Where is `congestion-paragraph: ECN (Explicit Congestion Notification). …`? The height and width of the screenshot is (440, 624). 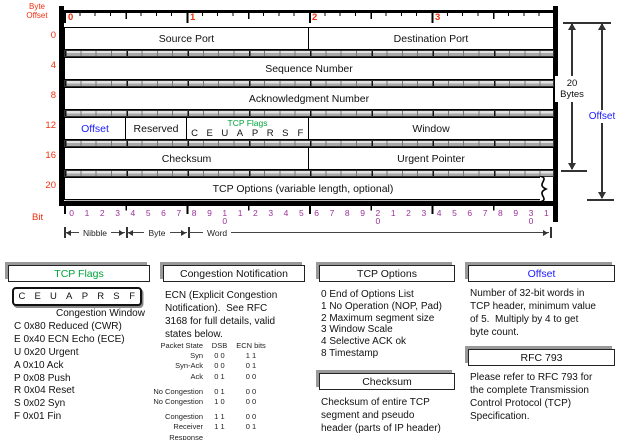 congestion-paragraph: ECN (Explicit Congestion Notification). … is located at coordinates (221, 315).